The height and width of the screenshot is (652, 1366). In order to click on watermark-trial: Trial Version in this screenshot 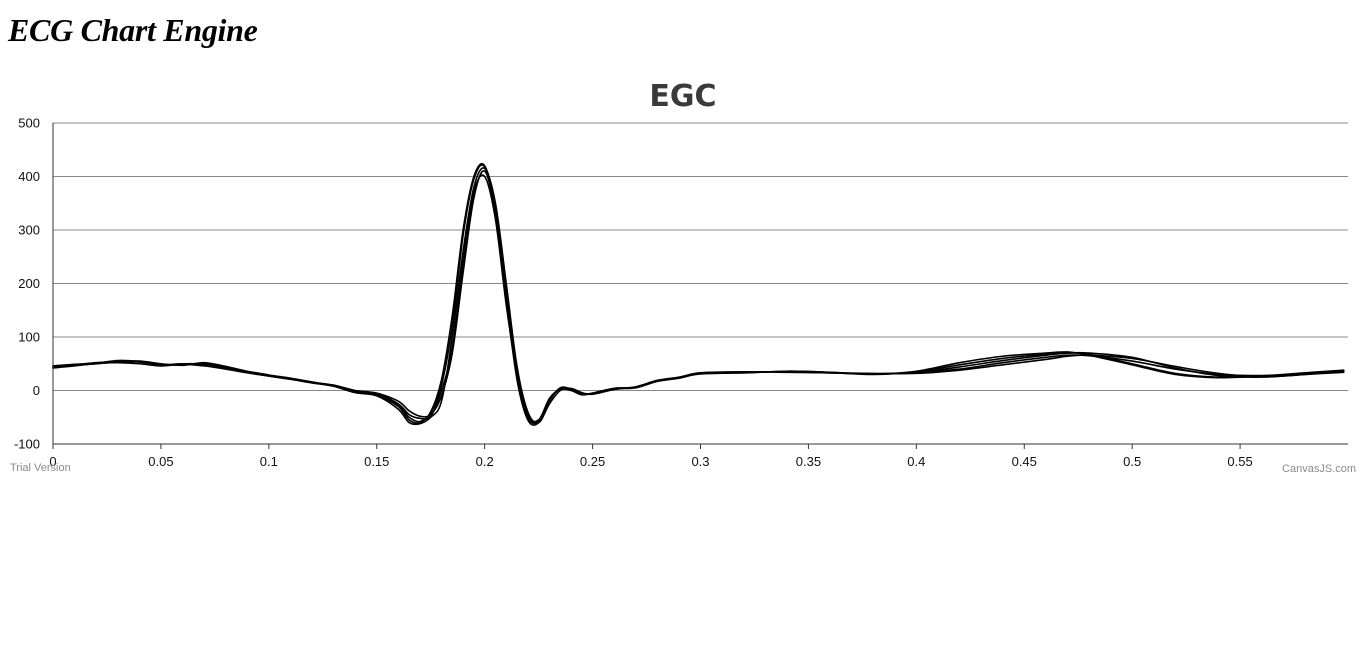, I will do `click(40, 468)`.